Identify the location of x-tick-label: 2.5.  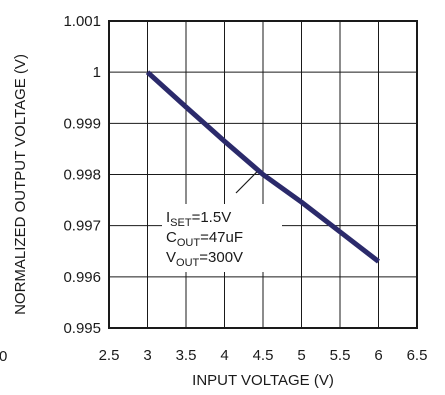
(109, 355).